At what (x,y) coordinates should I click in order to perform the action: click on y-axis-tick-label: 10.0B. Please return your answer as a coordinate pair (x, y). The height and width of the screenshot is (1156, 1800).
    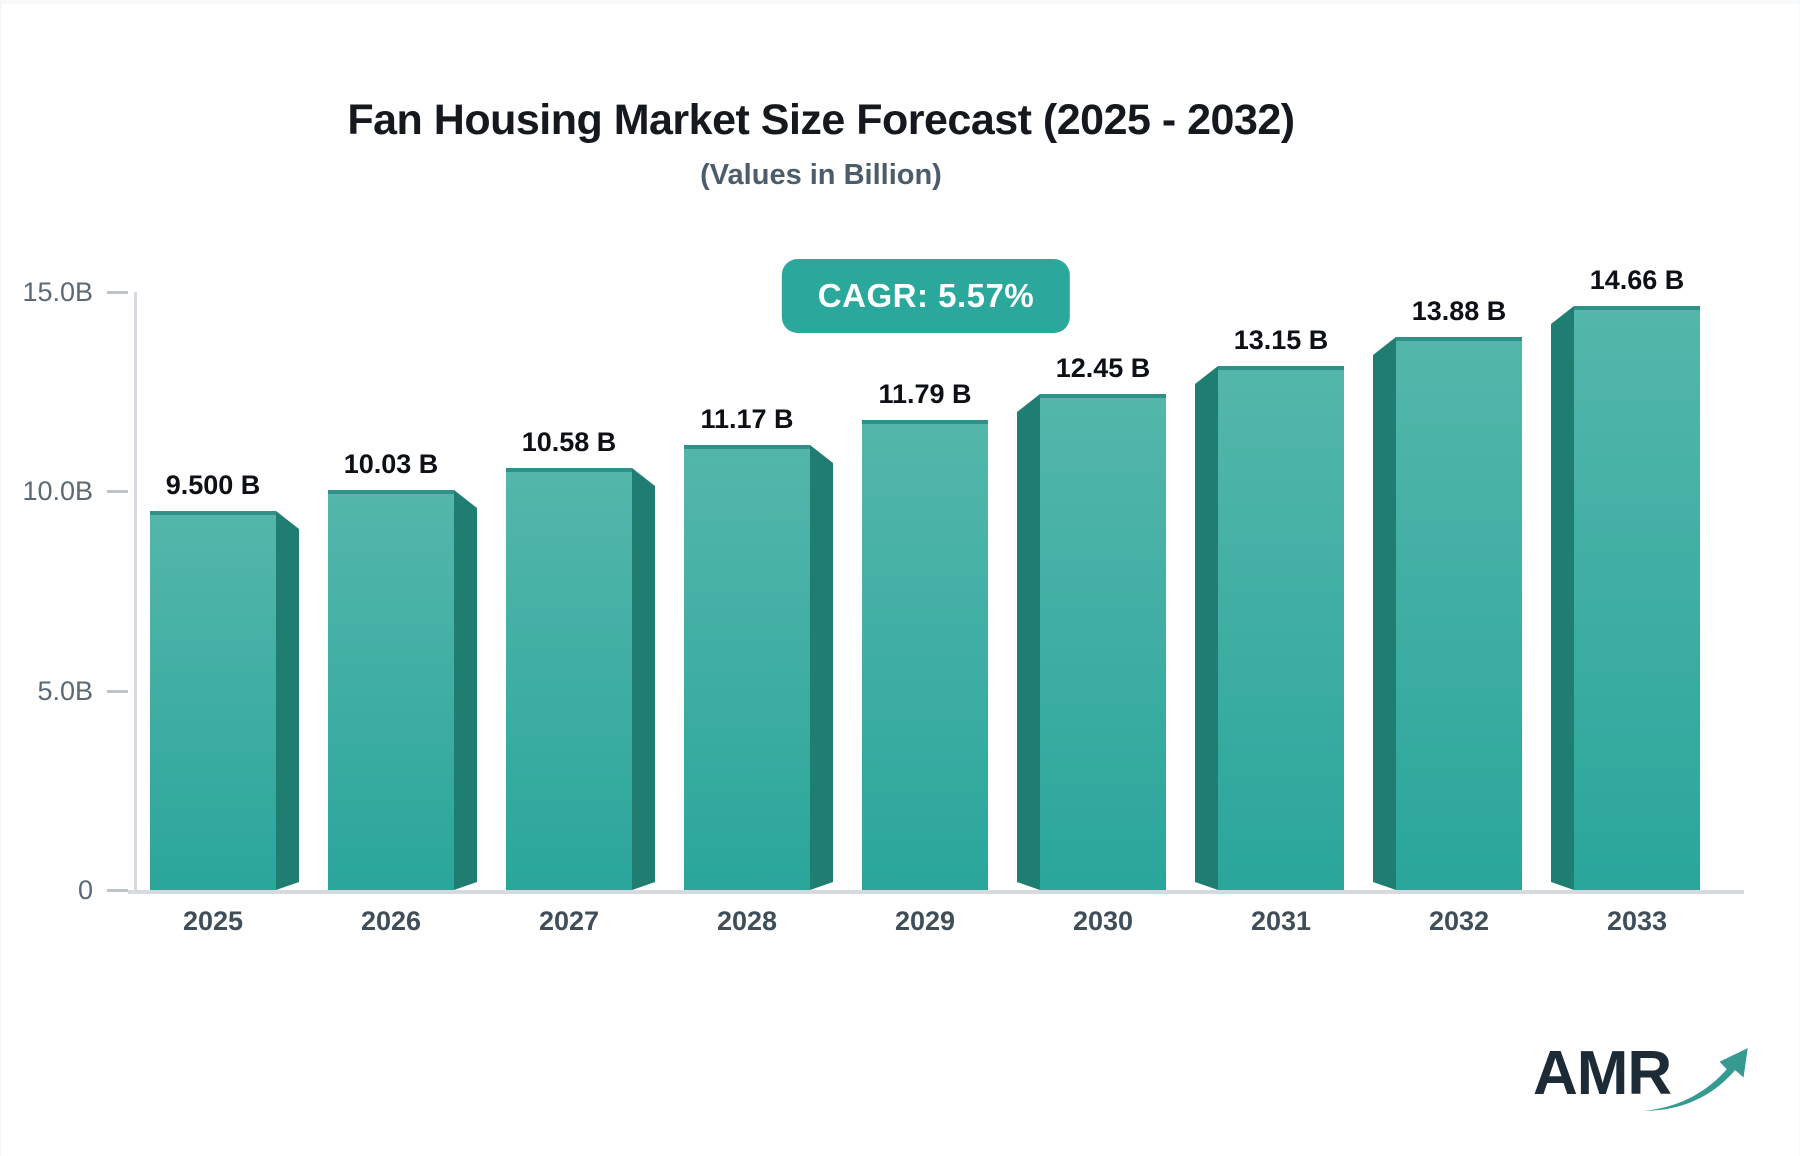
    Looking at the image, I should click on (57, 491).